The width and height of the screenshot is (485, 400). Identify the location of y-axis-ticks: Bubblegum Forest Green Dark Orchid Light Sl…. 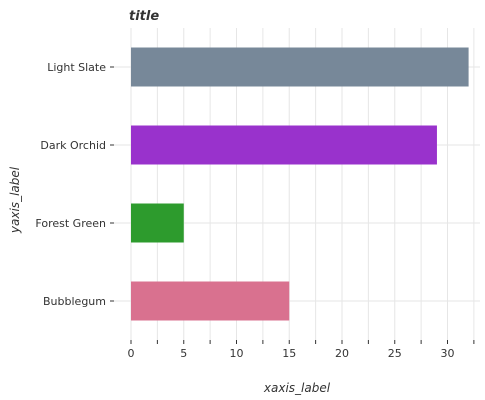
(74, 184).